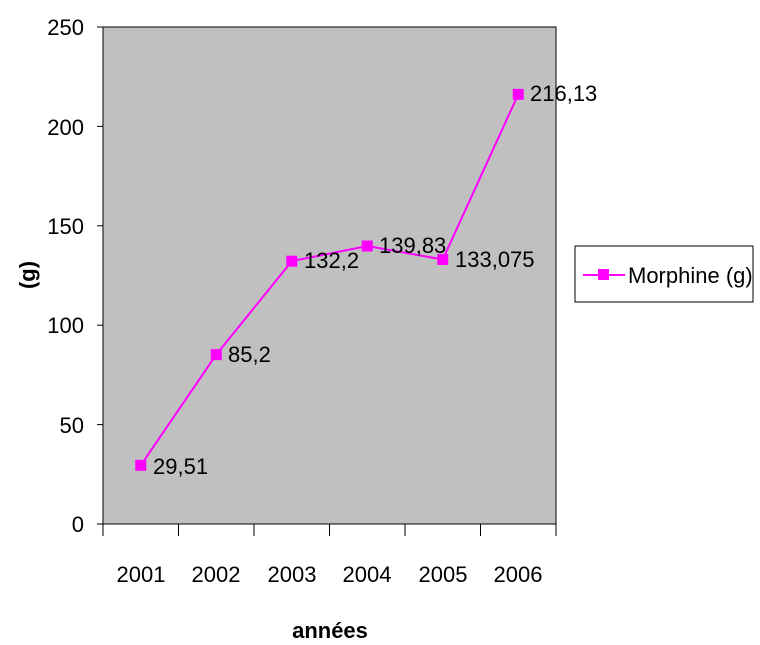 The image size is (760, 645). What do you see at coordinates (75, 276) in the screenshot?
I see `y-axis: 0 50 100 150 200 250` at bounding box center [75, 276].